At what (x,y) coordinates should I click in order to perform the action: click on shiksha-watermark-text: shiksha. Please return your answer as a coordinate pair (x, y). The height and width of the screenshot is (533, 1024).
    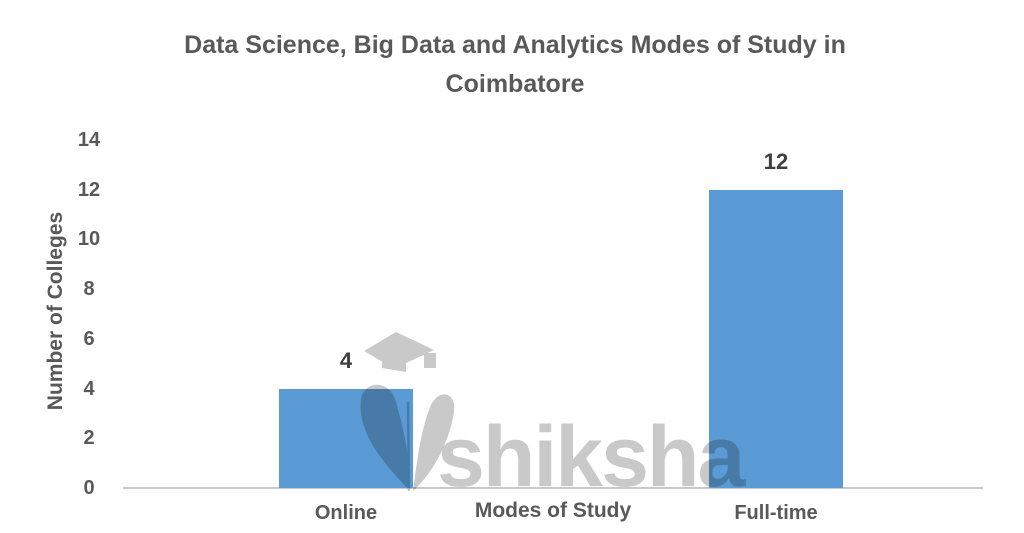
    Looking at the image, I should click on (591, 457).